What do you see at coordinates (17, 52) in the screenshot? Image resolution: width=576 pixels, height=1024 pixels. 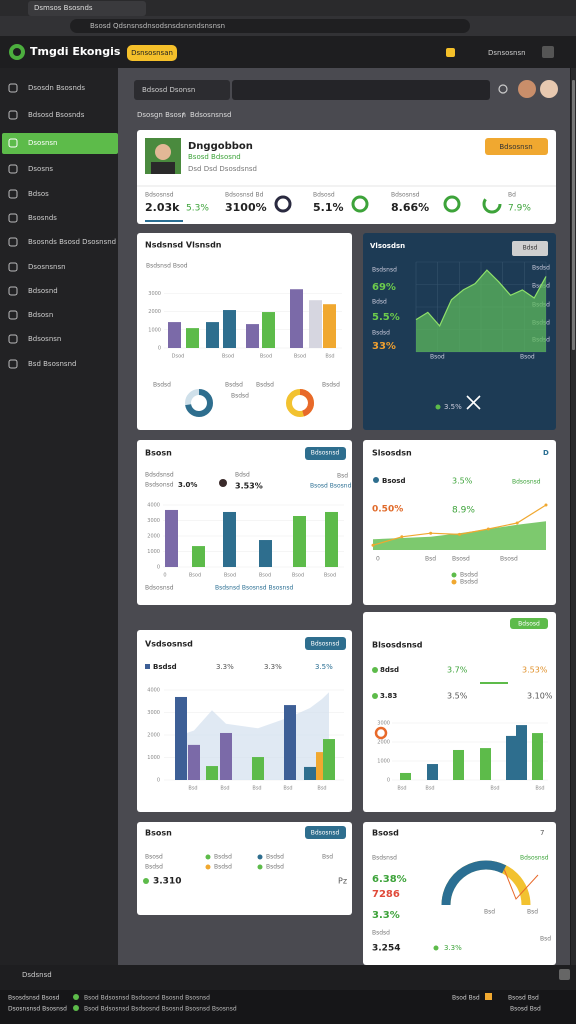 I see `logo-icon` at bounding box center [17, 52].